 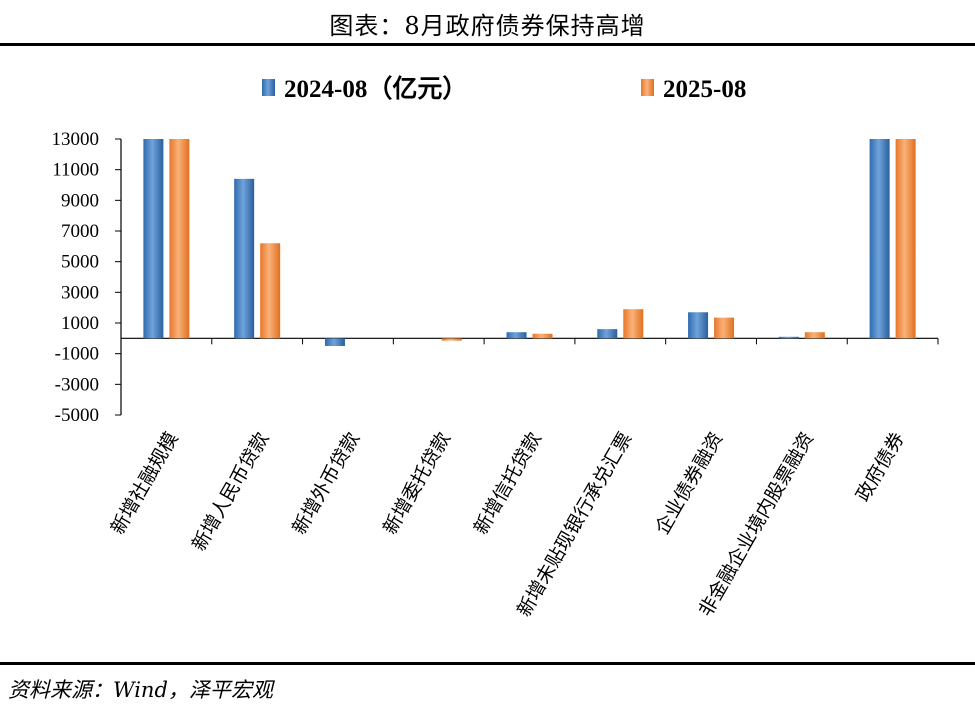 I want to click on x-category-label: 新增信托贷款, so click(x=508, y=484).